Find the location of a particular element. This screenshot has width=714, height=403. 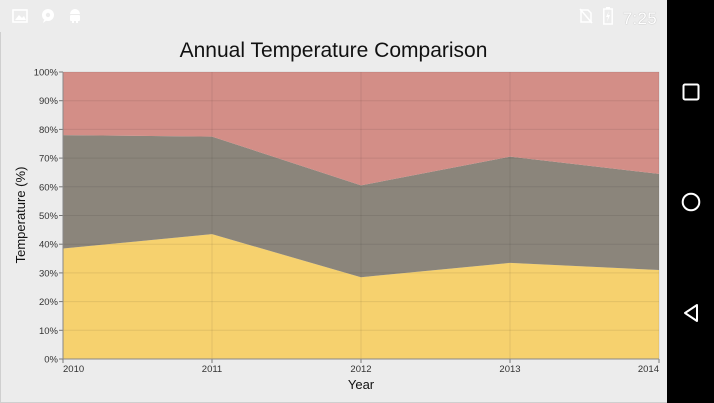

no-sim-icon is located at coordinates (586, 18).